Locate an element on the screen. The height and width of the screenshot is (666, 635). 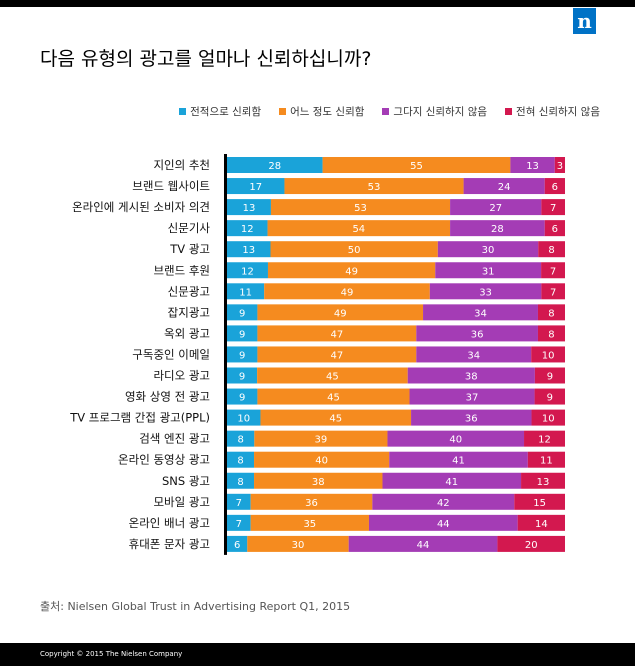
footer-bar: Copyright © 2015 The Nielsen Company is located at coordinates (317, 654).